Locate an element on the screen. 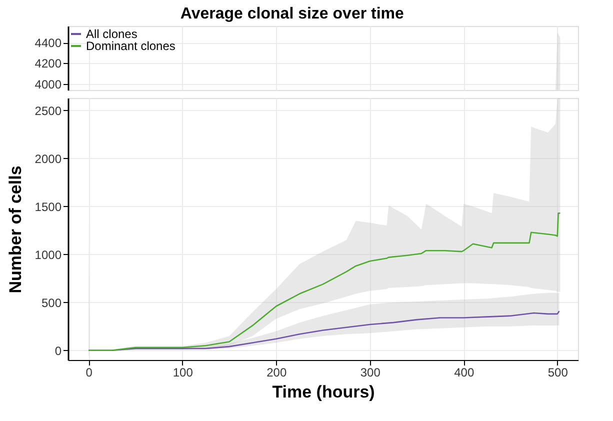  y-tick-label: 2500 is located at coordinates (48, 111).